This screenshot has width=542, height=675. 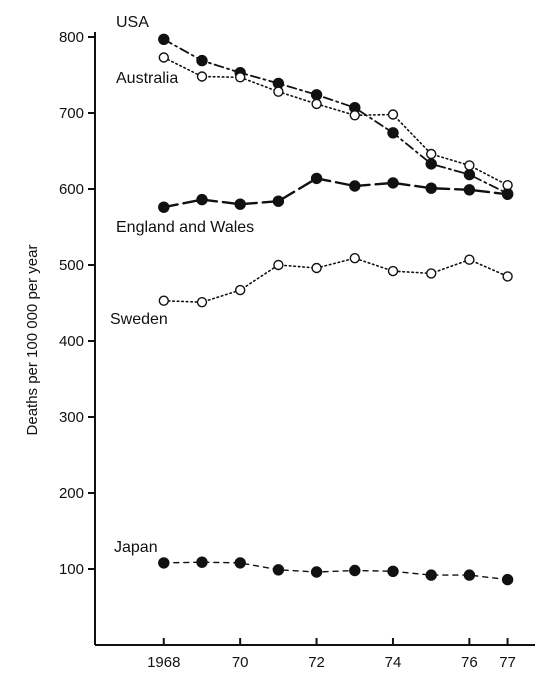 What do you see at coordinates (71, 569) in the screenshot?
I see `y-tick-label: 100` at bounding box center [71, 569].